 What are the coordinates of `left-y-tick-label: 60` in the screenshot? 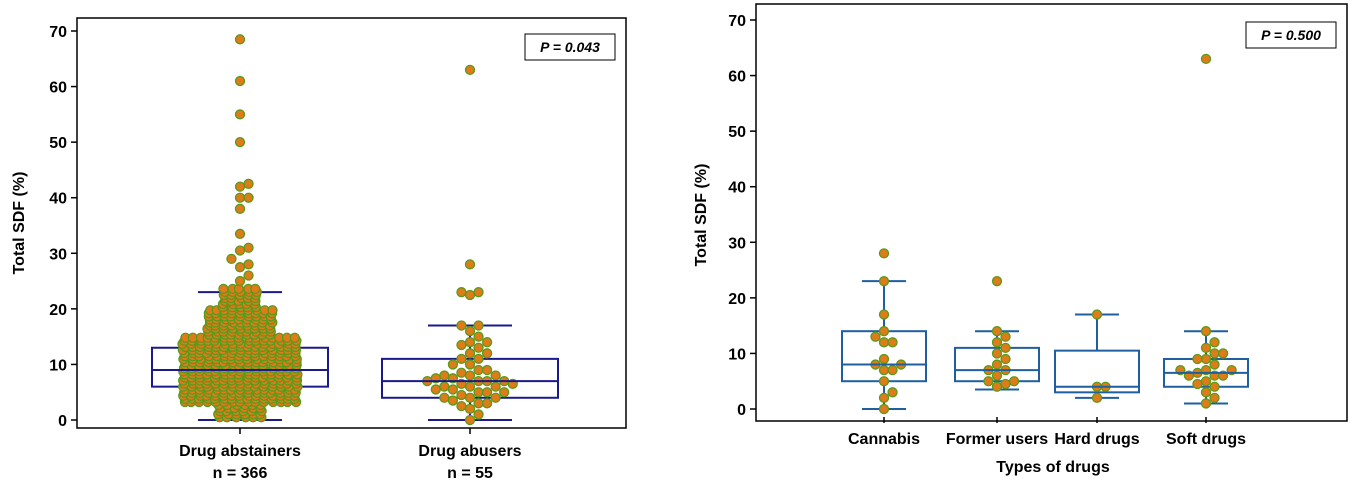 It's located at (58, 88).